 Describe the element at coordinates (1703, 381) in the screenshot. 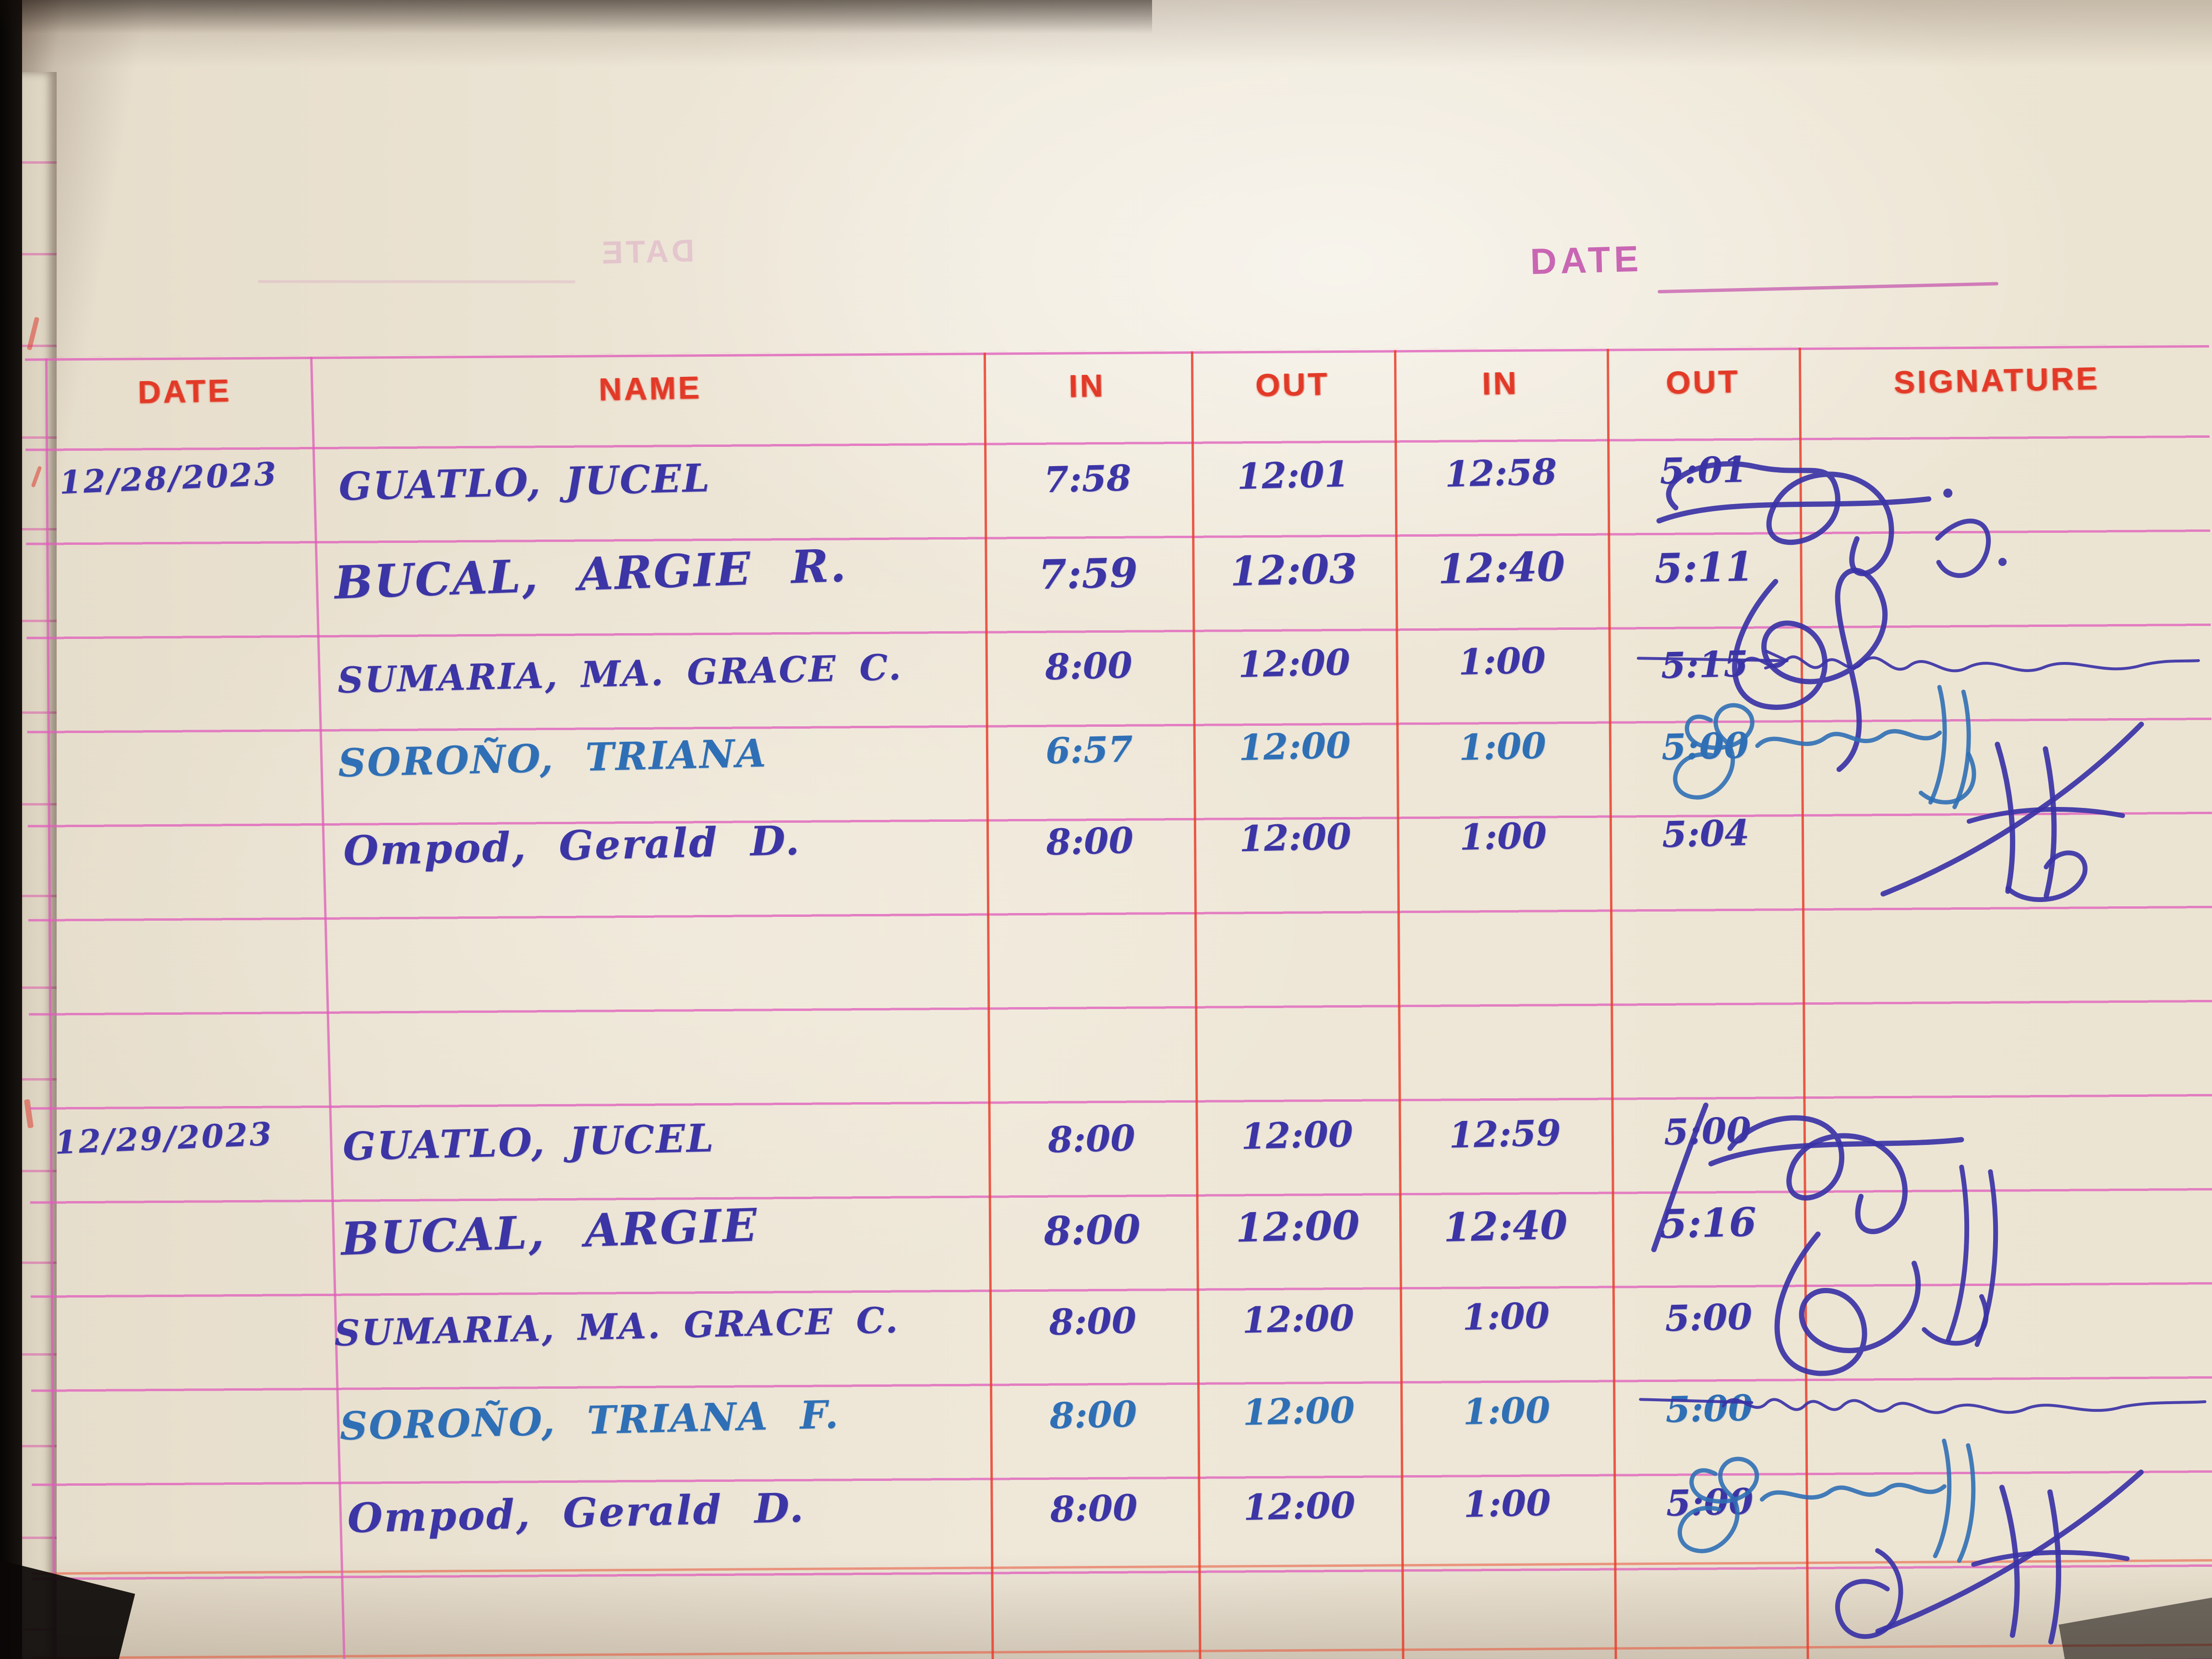

I see `header-out-2: OUT` at that location.